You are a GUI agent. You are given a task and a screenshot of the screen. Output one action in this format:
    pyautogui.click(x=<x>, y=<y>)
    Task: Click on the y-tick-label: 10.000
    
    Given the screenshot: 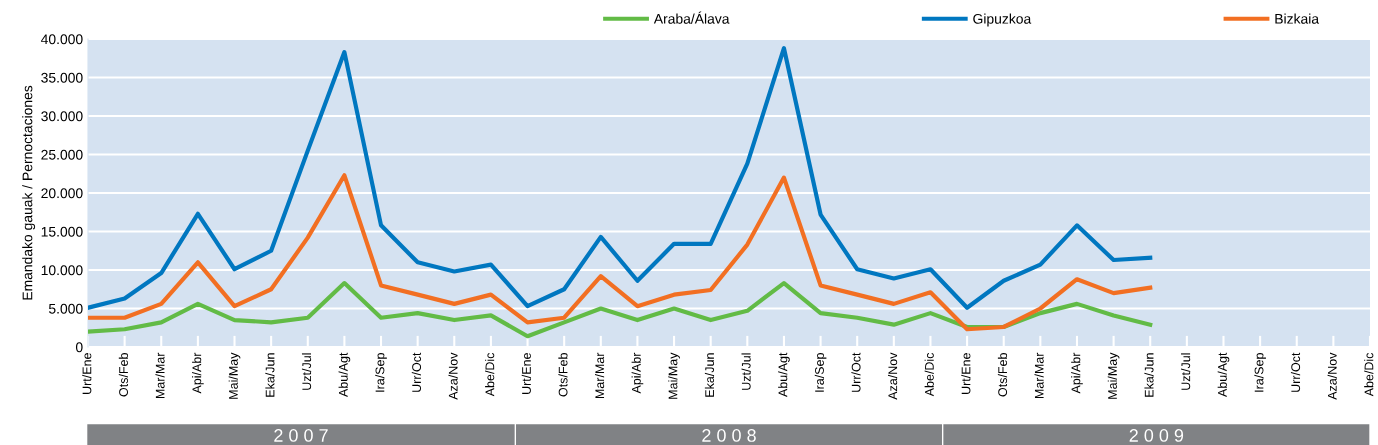 What is the action you would take?
    pyautogui.click(x=62, y=270)
    